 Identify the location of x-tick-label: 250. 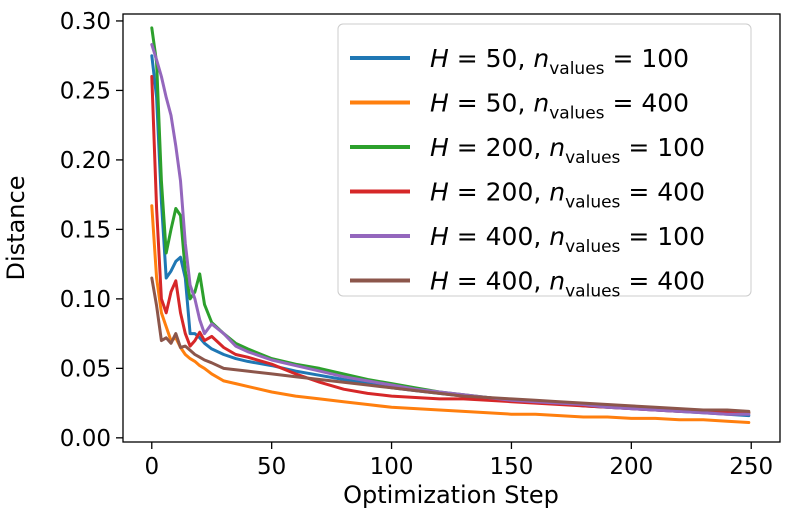
(751, 467).